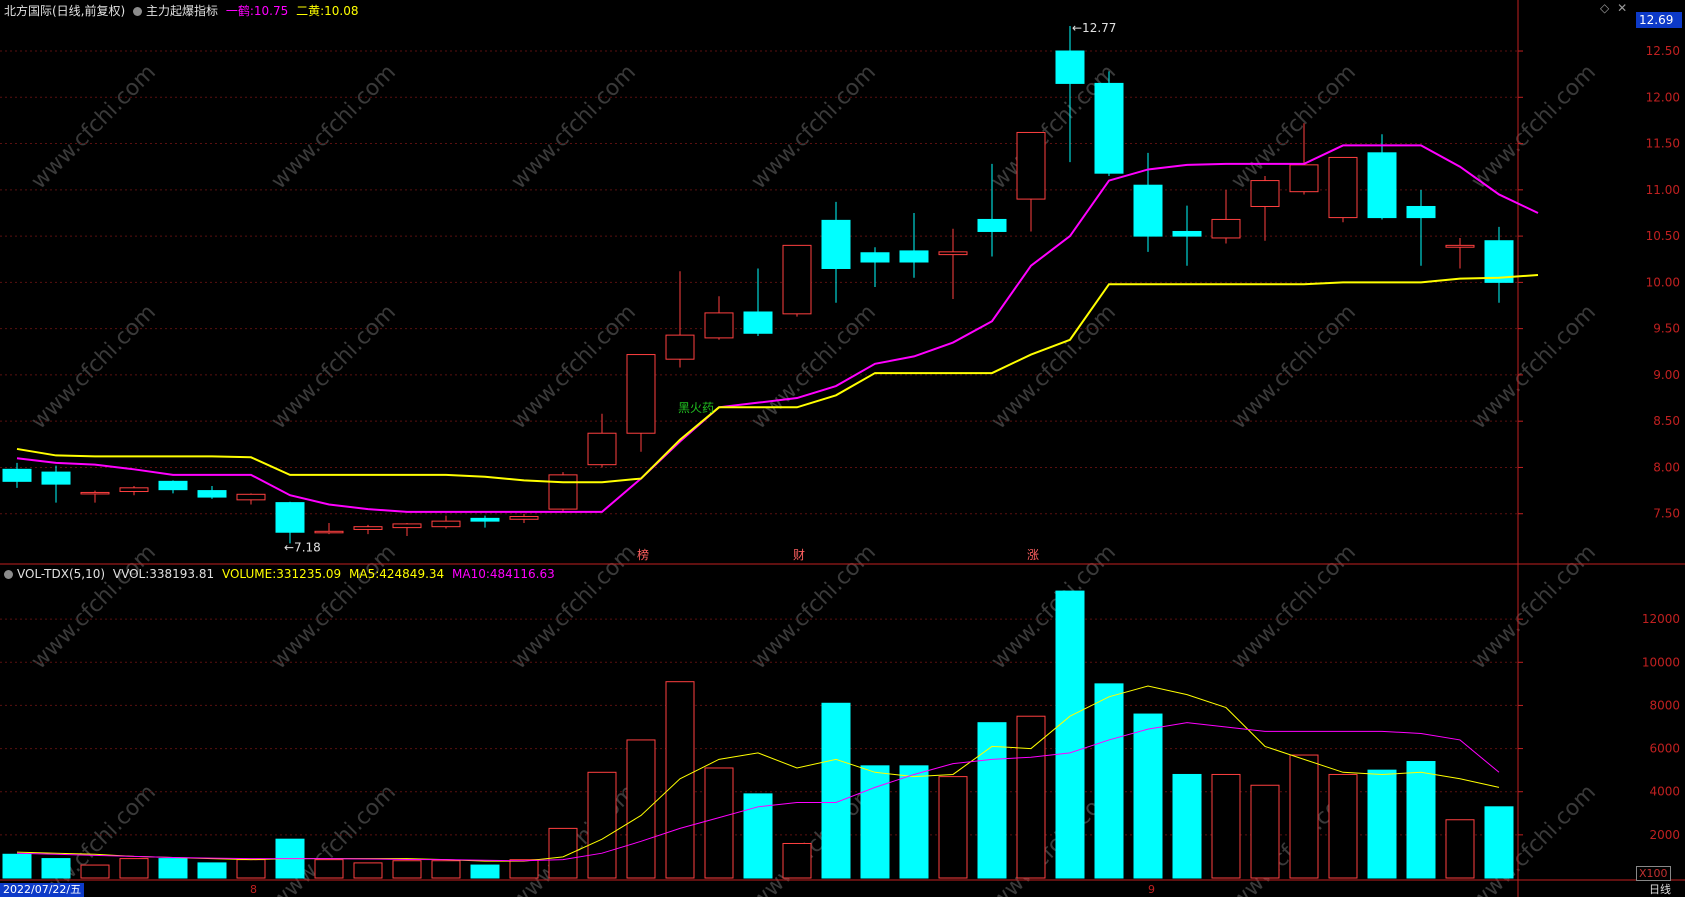 This screenshot has height=897, width=1685. I want to click on diamond-icon: ◇, so click(1605, 8).